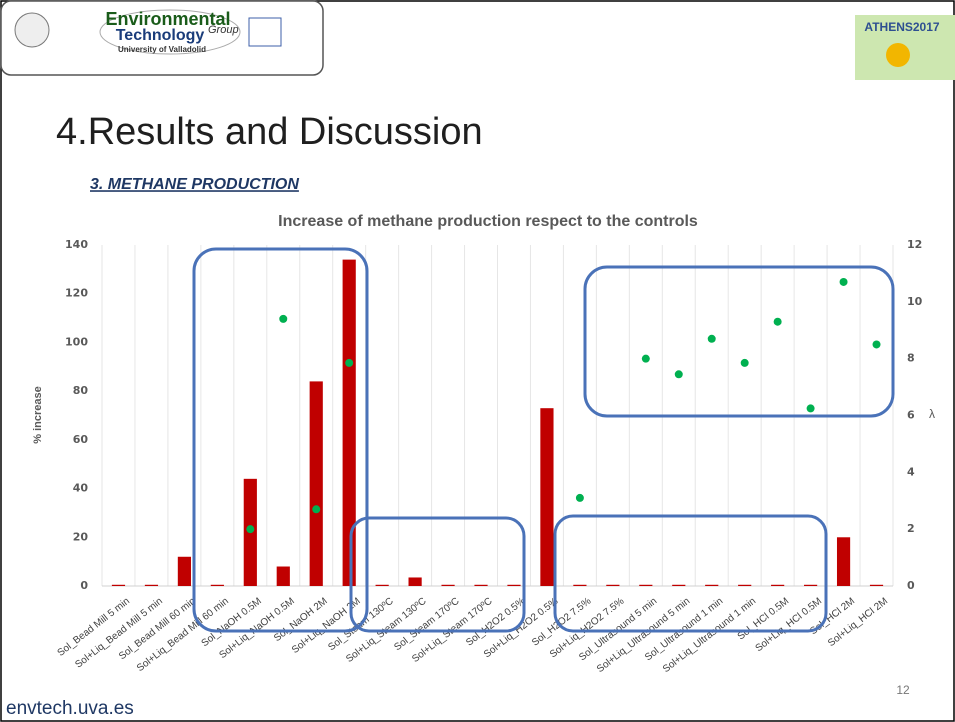  I want to click on logo-text: Technology, so click(160, 35).